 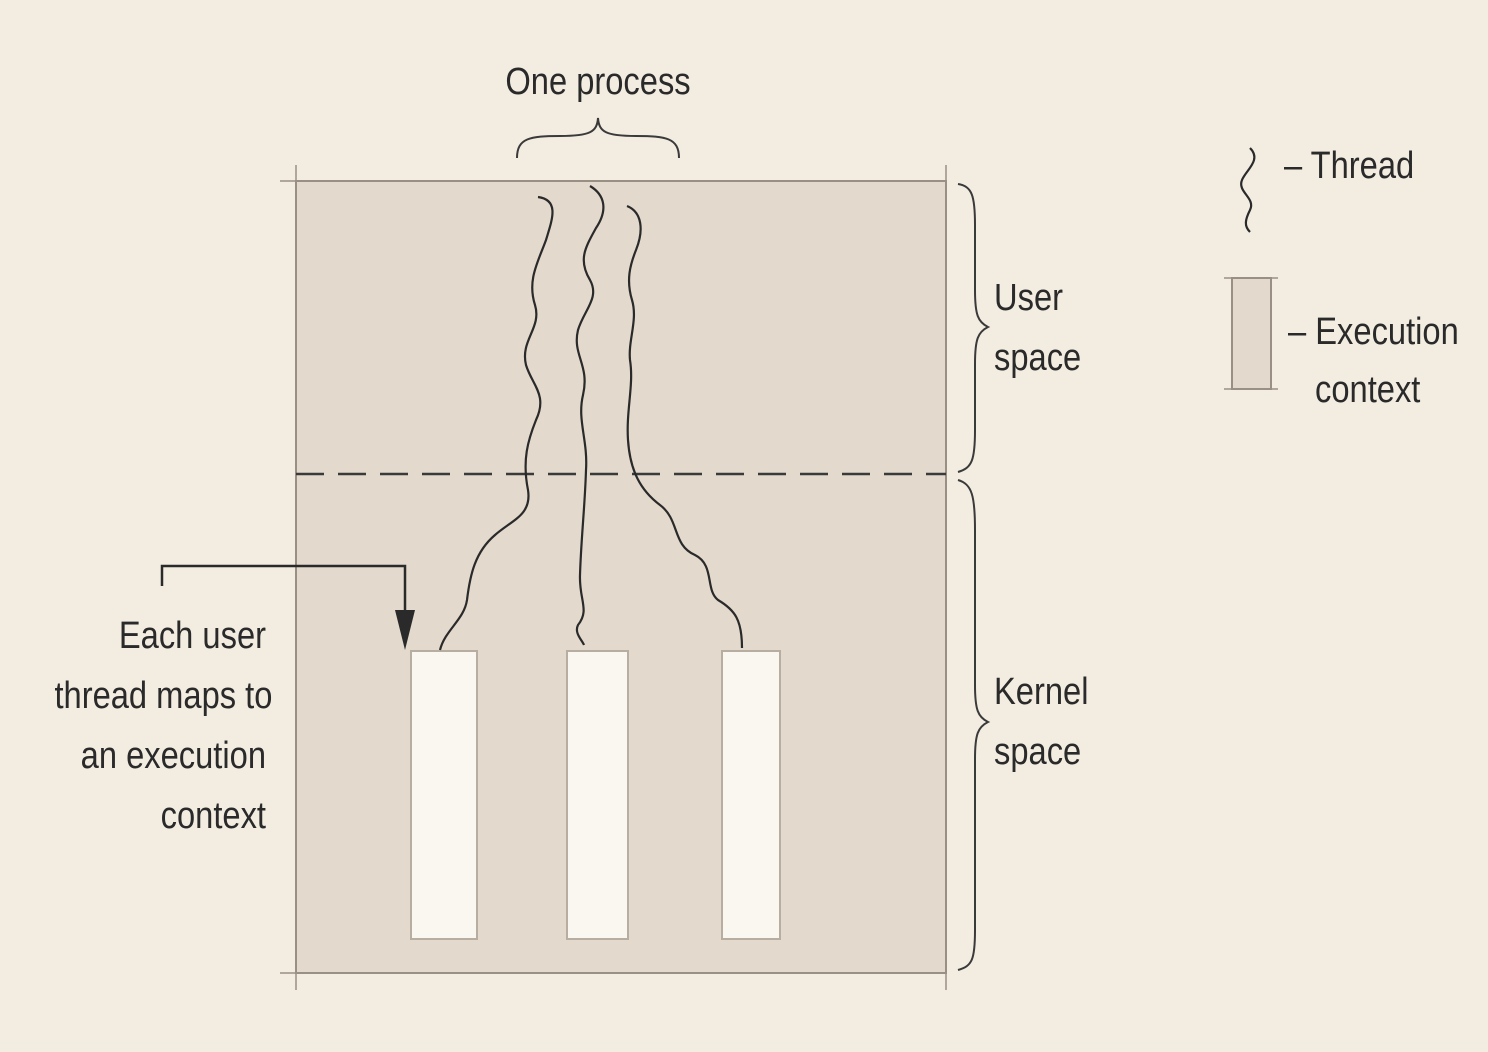 I want to click on kernel-space-brace, so click(x=974, y=725).